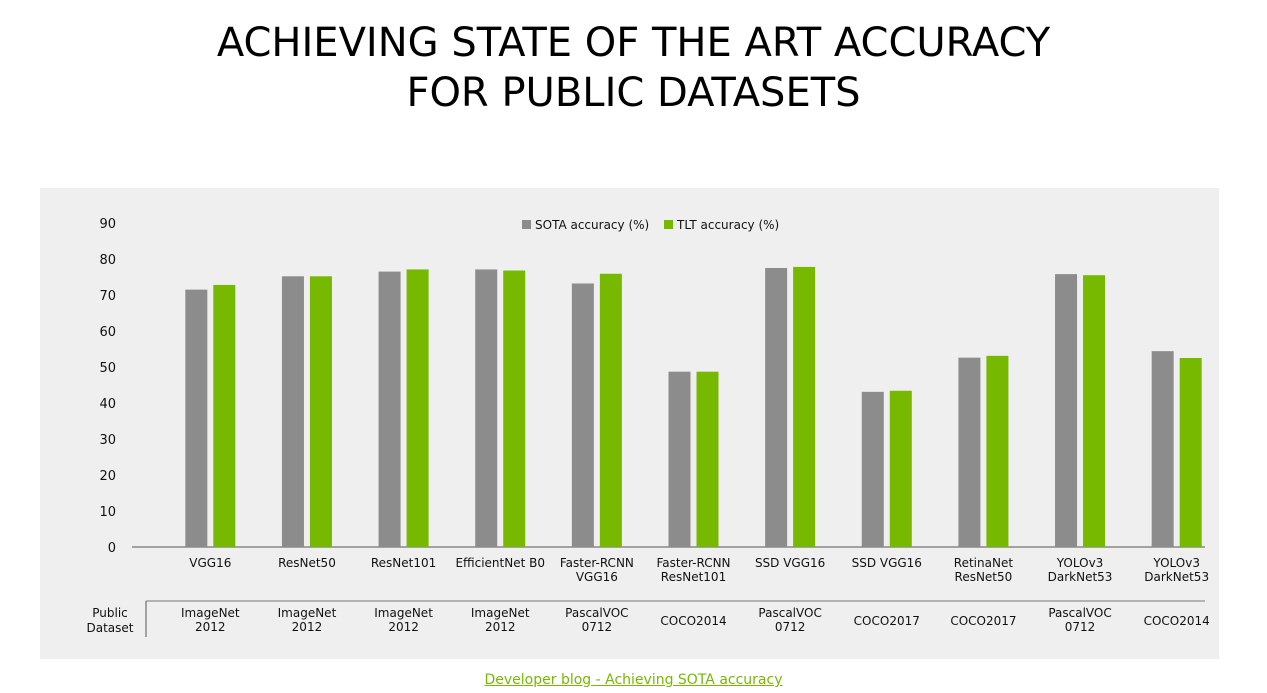  I want to click on x-category-label: EfficientNet B0, so click(500, 563).